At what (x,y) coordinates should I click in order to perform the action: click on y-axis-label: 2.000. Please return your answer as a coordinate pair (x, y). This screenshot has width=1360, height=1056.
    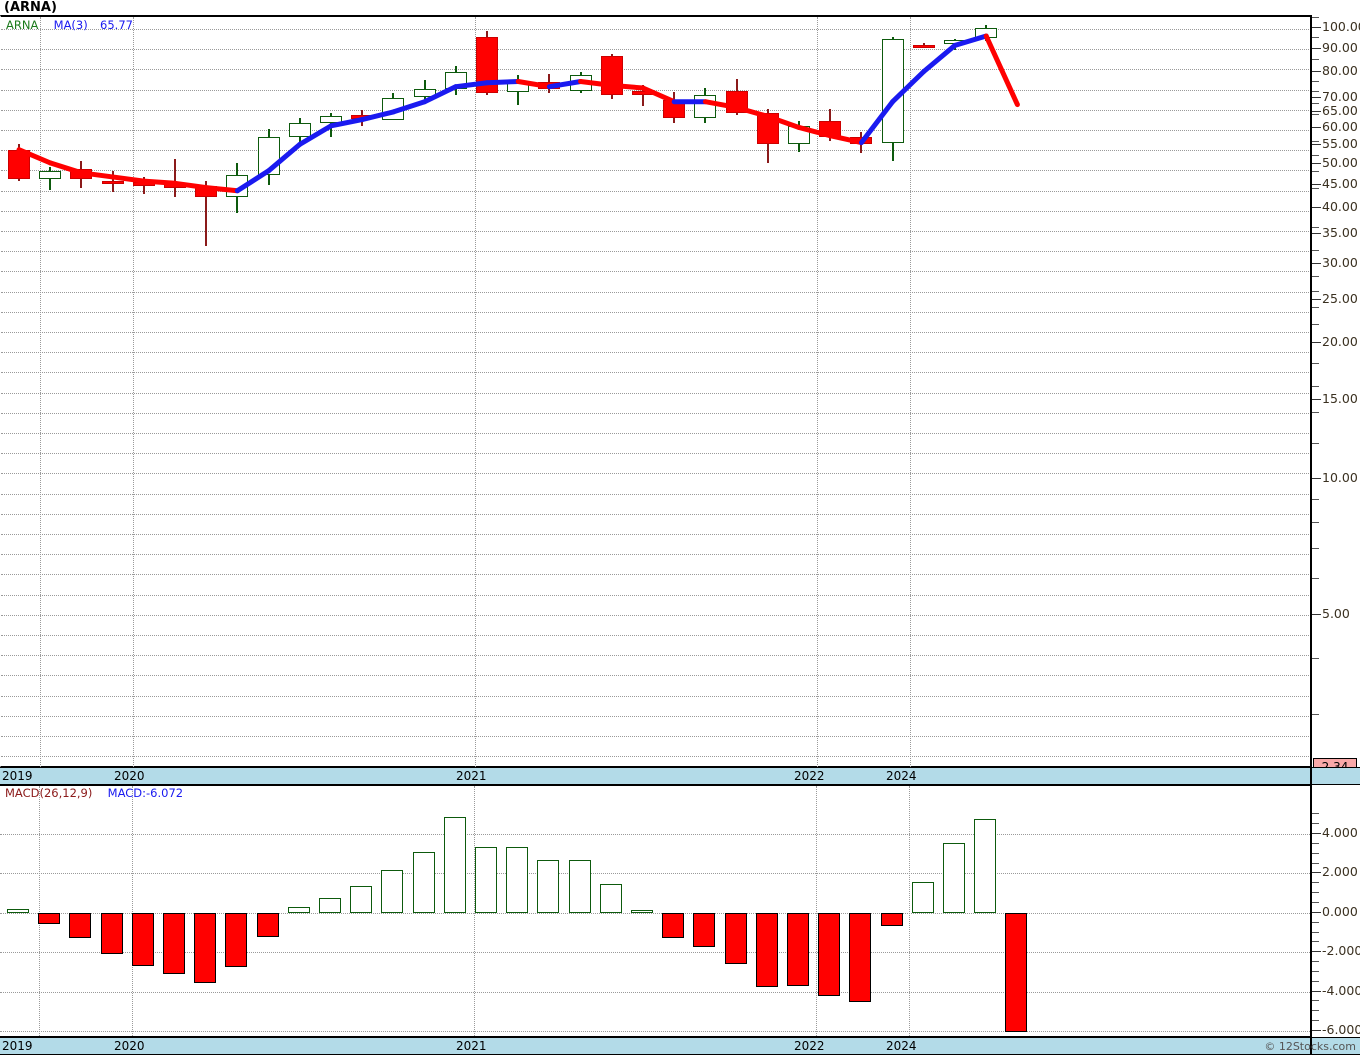
    Looking at the image, I should click on (1340, 872).